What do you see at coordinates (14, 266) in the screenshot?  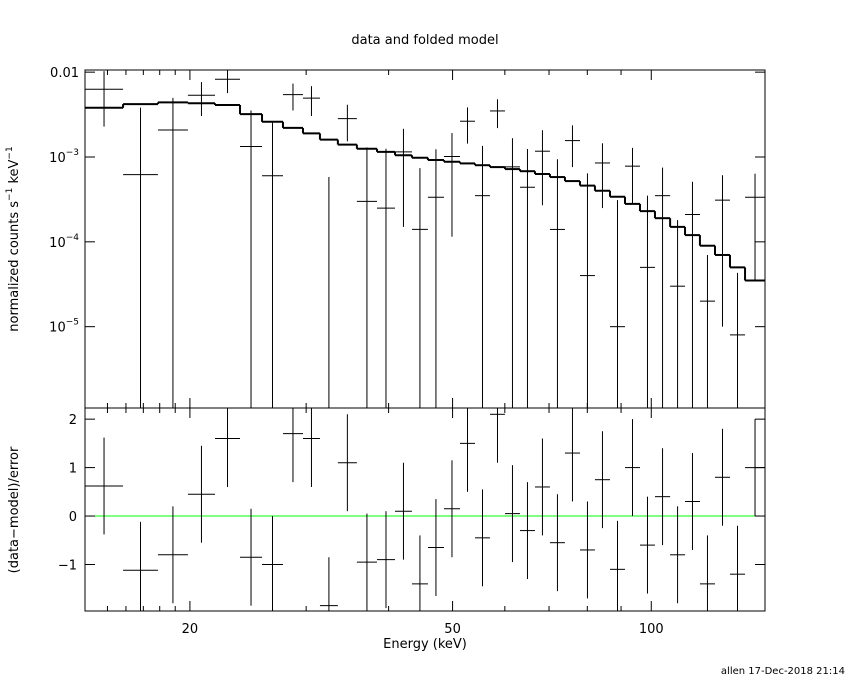 I see `y-label-part: normalized counts s` at bounding box center [14, 266].